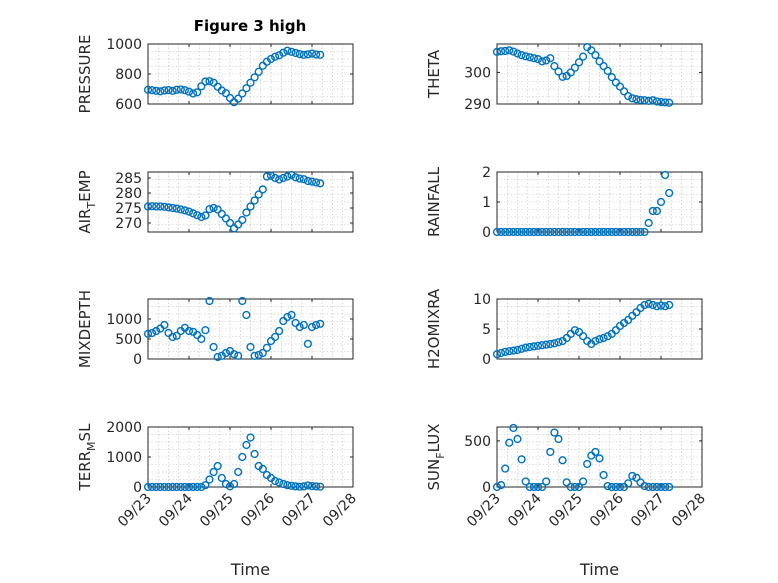  What do you see at coordinates (85, 74) in the screenshot?
I see `y-axis-label: PRESSURE` at bounding box center [85, 74].